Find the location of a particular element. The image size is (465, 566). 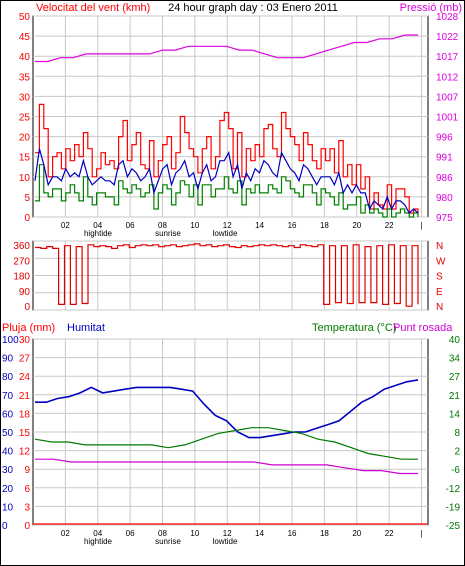

compass-y-tick: E is located at coordinates (439, 292).